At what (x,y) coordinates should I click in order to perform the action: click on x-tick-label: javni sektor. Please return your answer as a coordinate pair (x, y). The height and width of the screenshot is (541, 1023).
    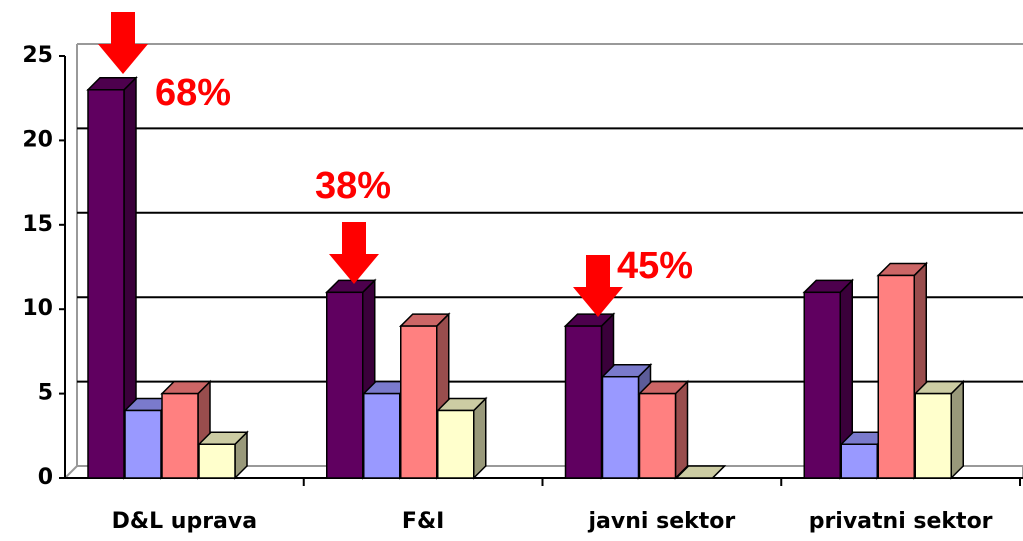
    Looking at the image, I should click on (662, 521).